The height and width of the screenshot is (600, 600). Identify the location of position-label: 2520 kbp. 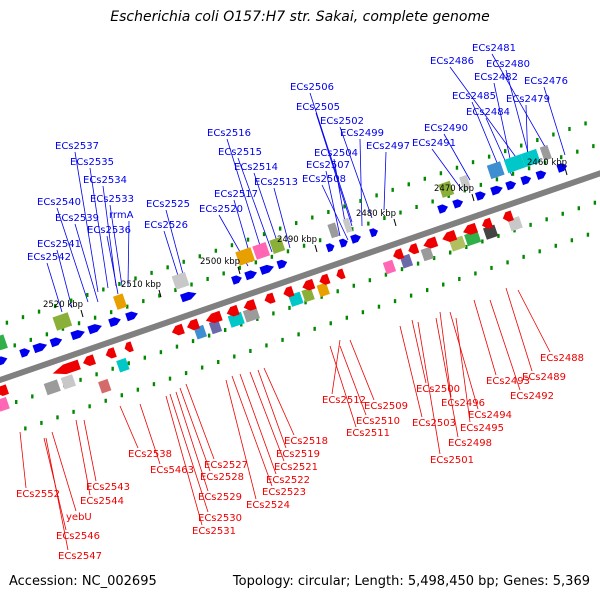
(63, 305).